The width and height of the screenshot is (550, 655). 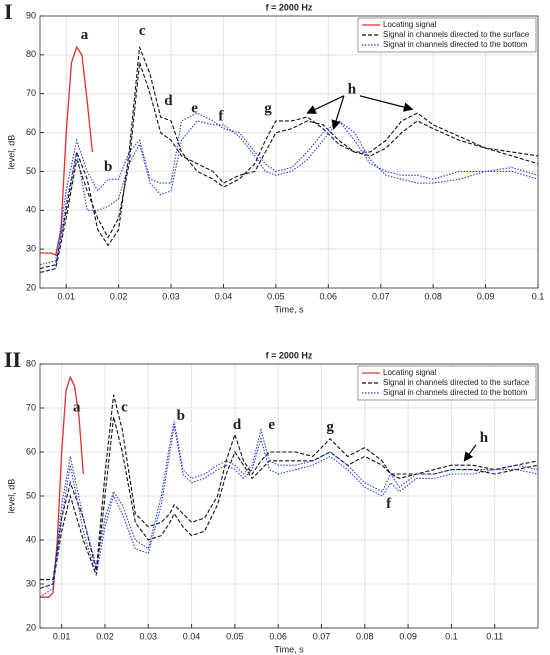 I want to click on x-tick-label: 0.11, so click(x=494, y=636).